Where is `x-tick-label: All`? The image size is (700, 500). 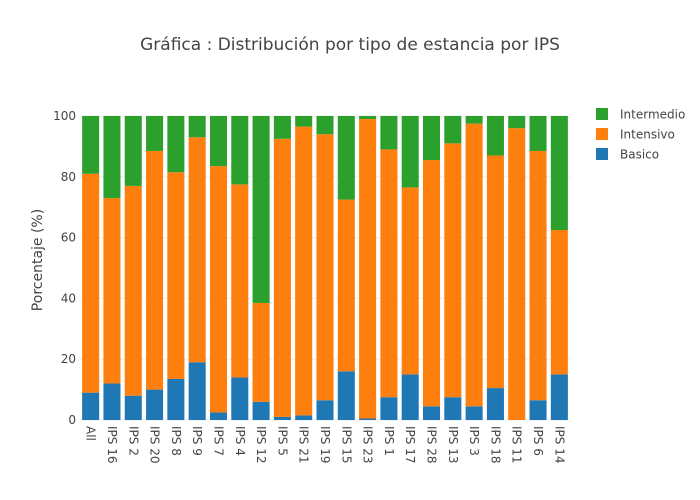
x-tick-label: All is located at coordinates (91, 433).